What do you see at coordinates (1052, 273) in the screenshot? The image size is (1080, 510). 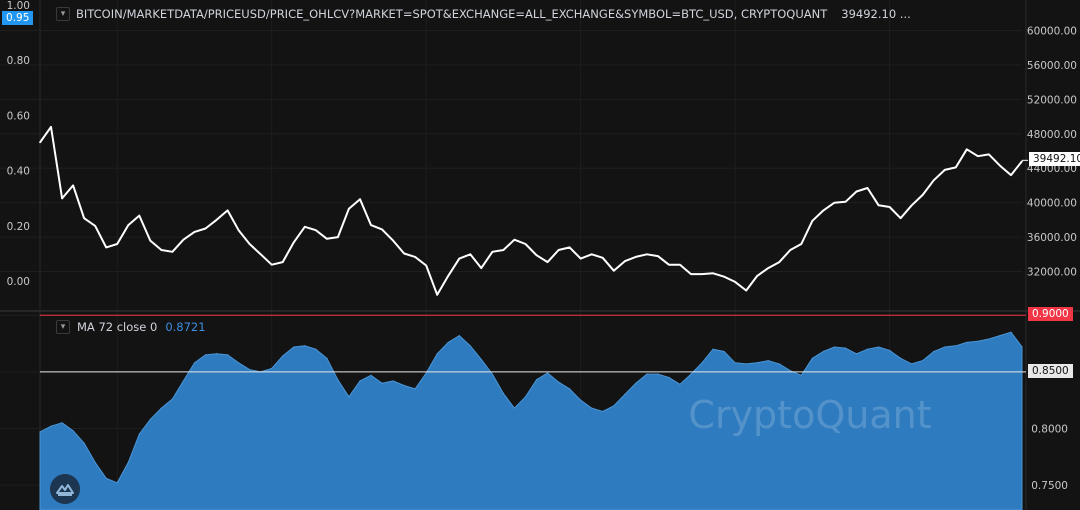 I see `right-axis-tick-label: 32000.00` at bounding box center [1052, 273].